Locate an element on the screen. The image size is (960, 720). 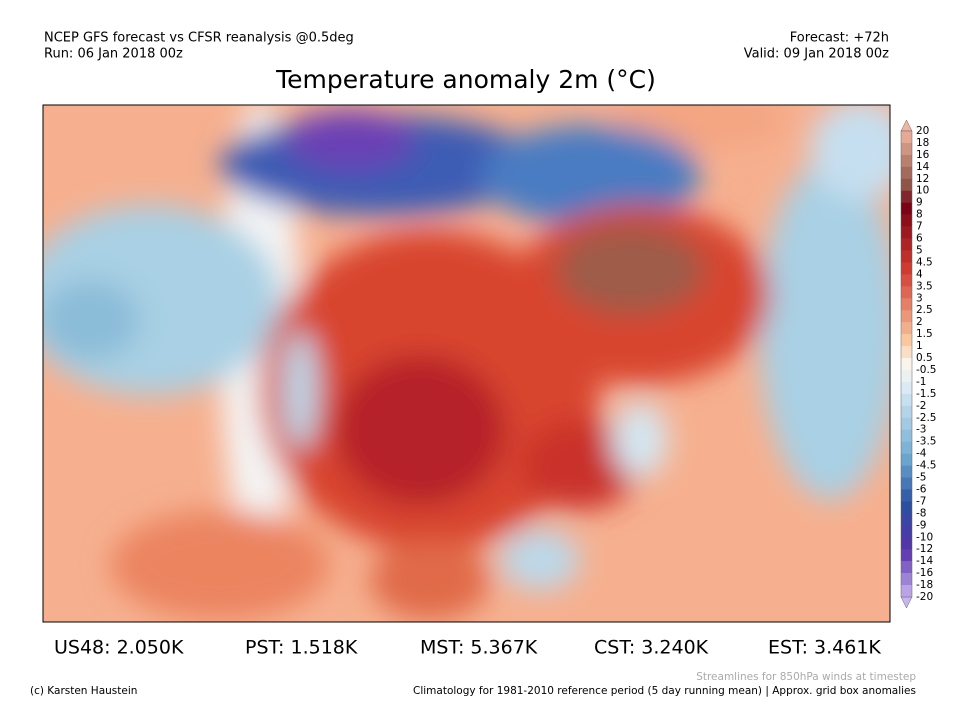
colorbar-label: 12 is located at coordinates (922, 179).